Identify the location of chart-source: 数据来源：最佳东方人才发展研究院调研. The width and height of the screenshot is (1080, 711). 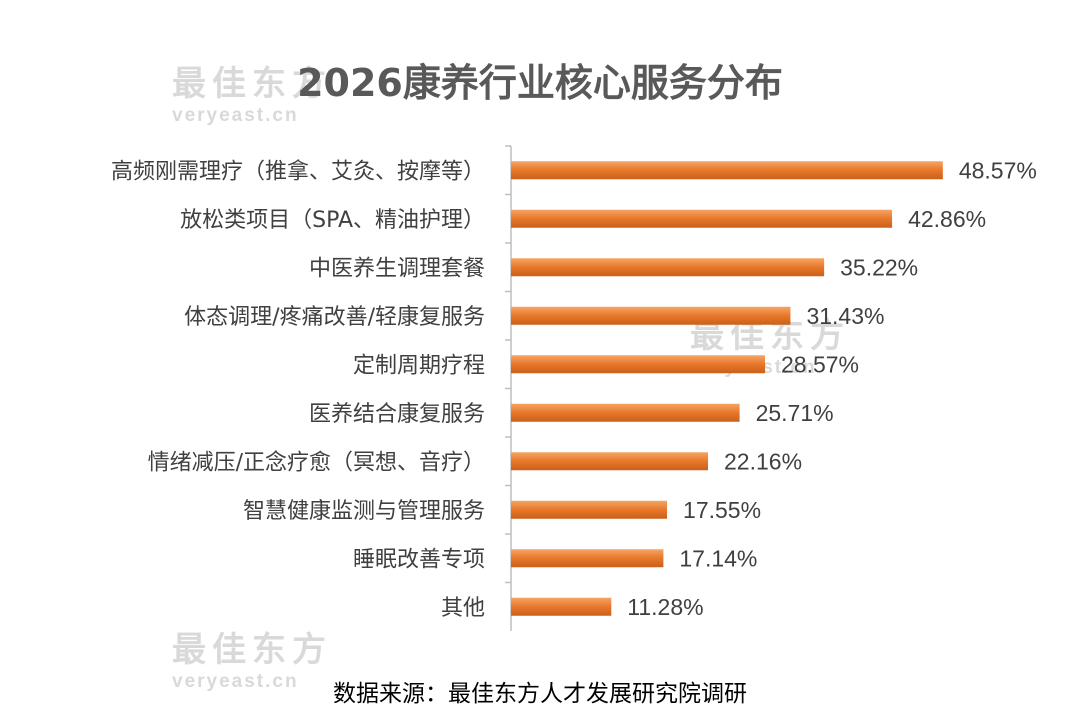
(540, 694).